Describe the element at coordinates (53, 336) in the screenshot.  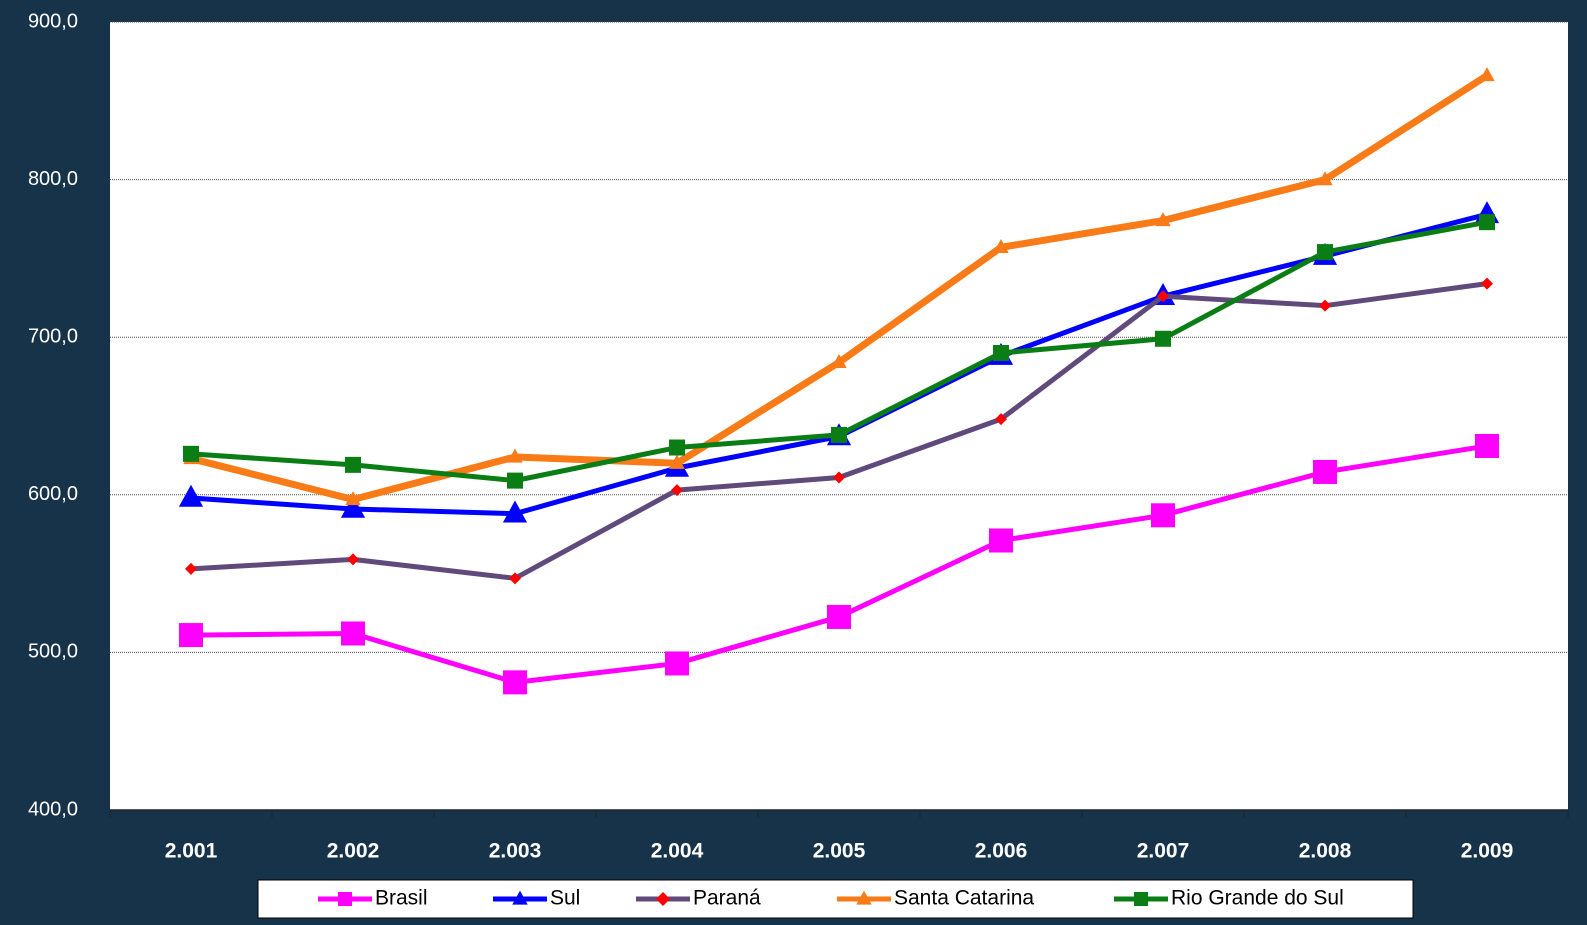
I see `y-tick-label: 700,0` at that location.